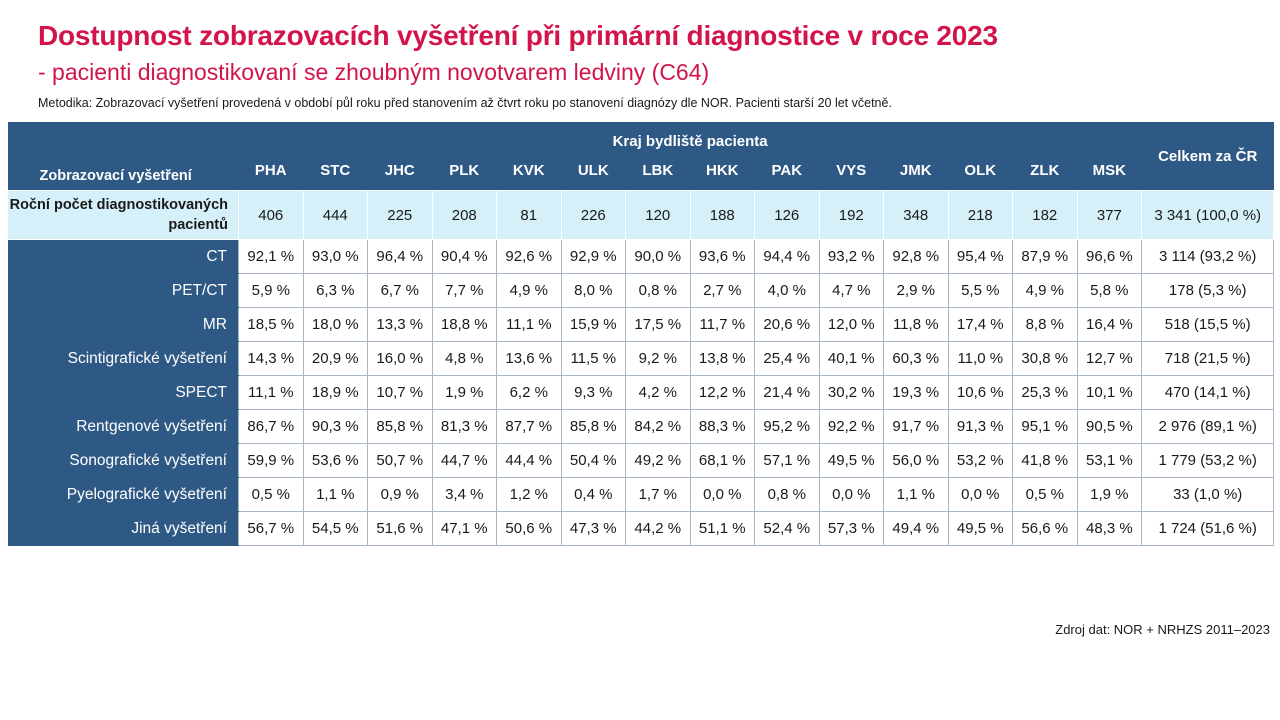 Image resolution: width=1280 pixels, height=720 pixels. What do you see at coordinates (464, 358) in the screenshot?
I see `value-cell: 4,8 %` at bounding box center [464, 358].